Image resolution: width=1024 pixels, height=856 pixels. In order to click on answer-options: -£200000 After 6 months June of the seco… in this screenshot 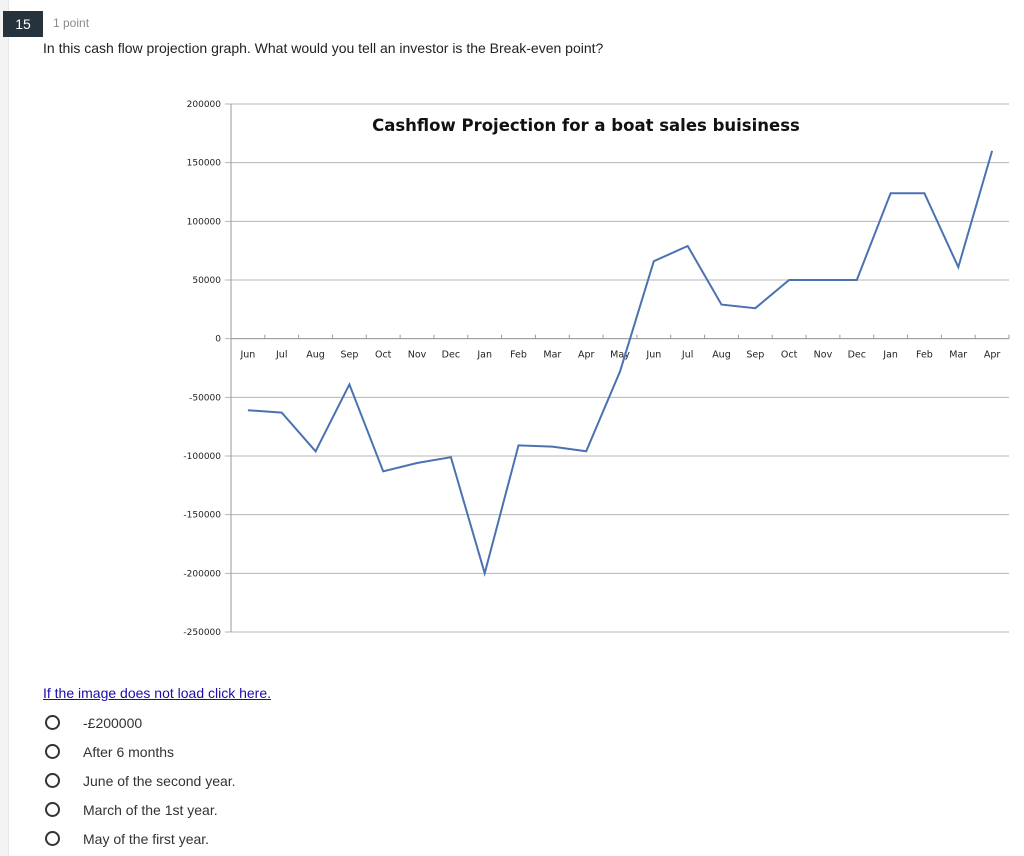, I will do `click(139, 780)`.